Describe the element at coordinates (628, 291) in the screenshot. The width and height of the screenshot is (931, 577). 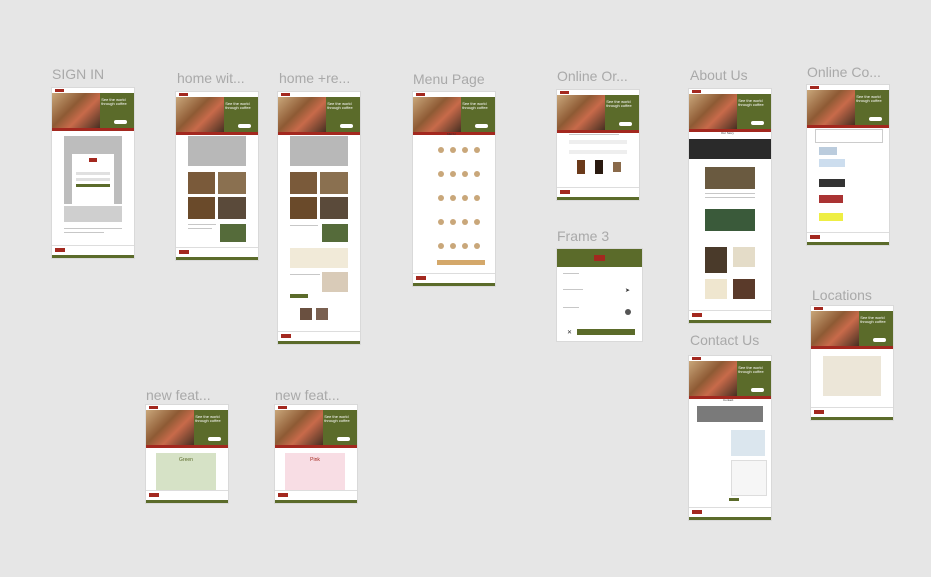
I see `send-icon: ➤` at that location.